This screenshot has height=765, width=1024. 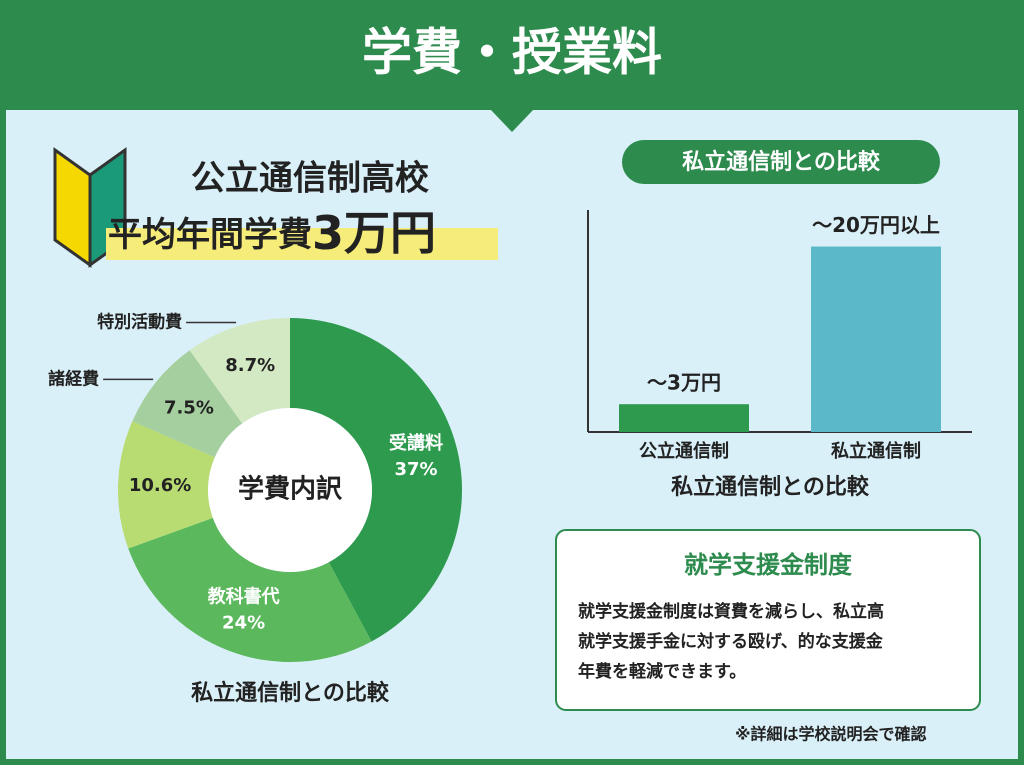 I want to click on footnote: ※詳細は学校説明会で確認, so click(x=831, y=734).